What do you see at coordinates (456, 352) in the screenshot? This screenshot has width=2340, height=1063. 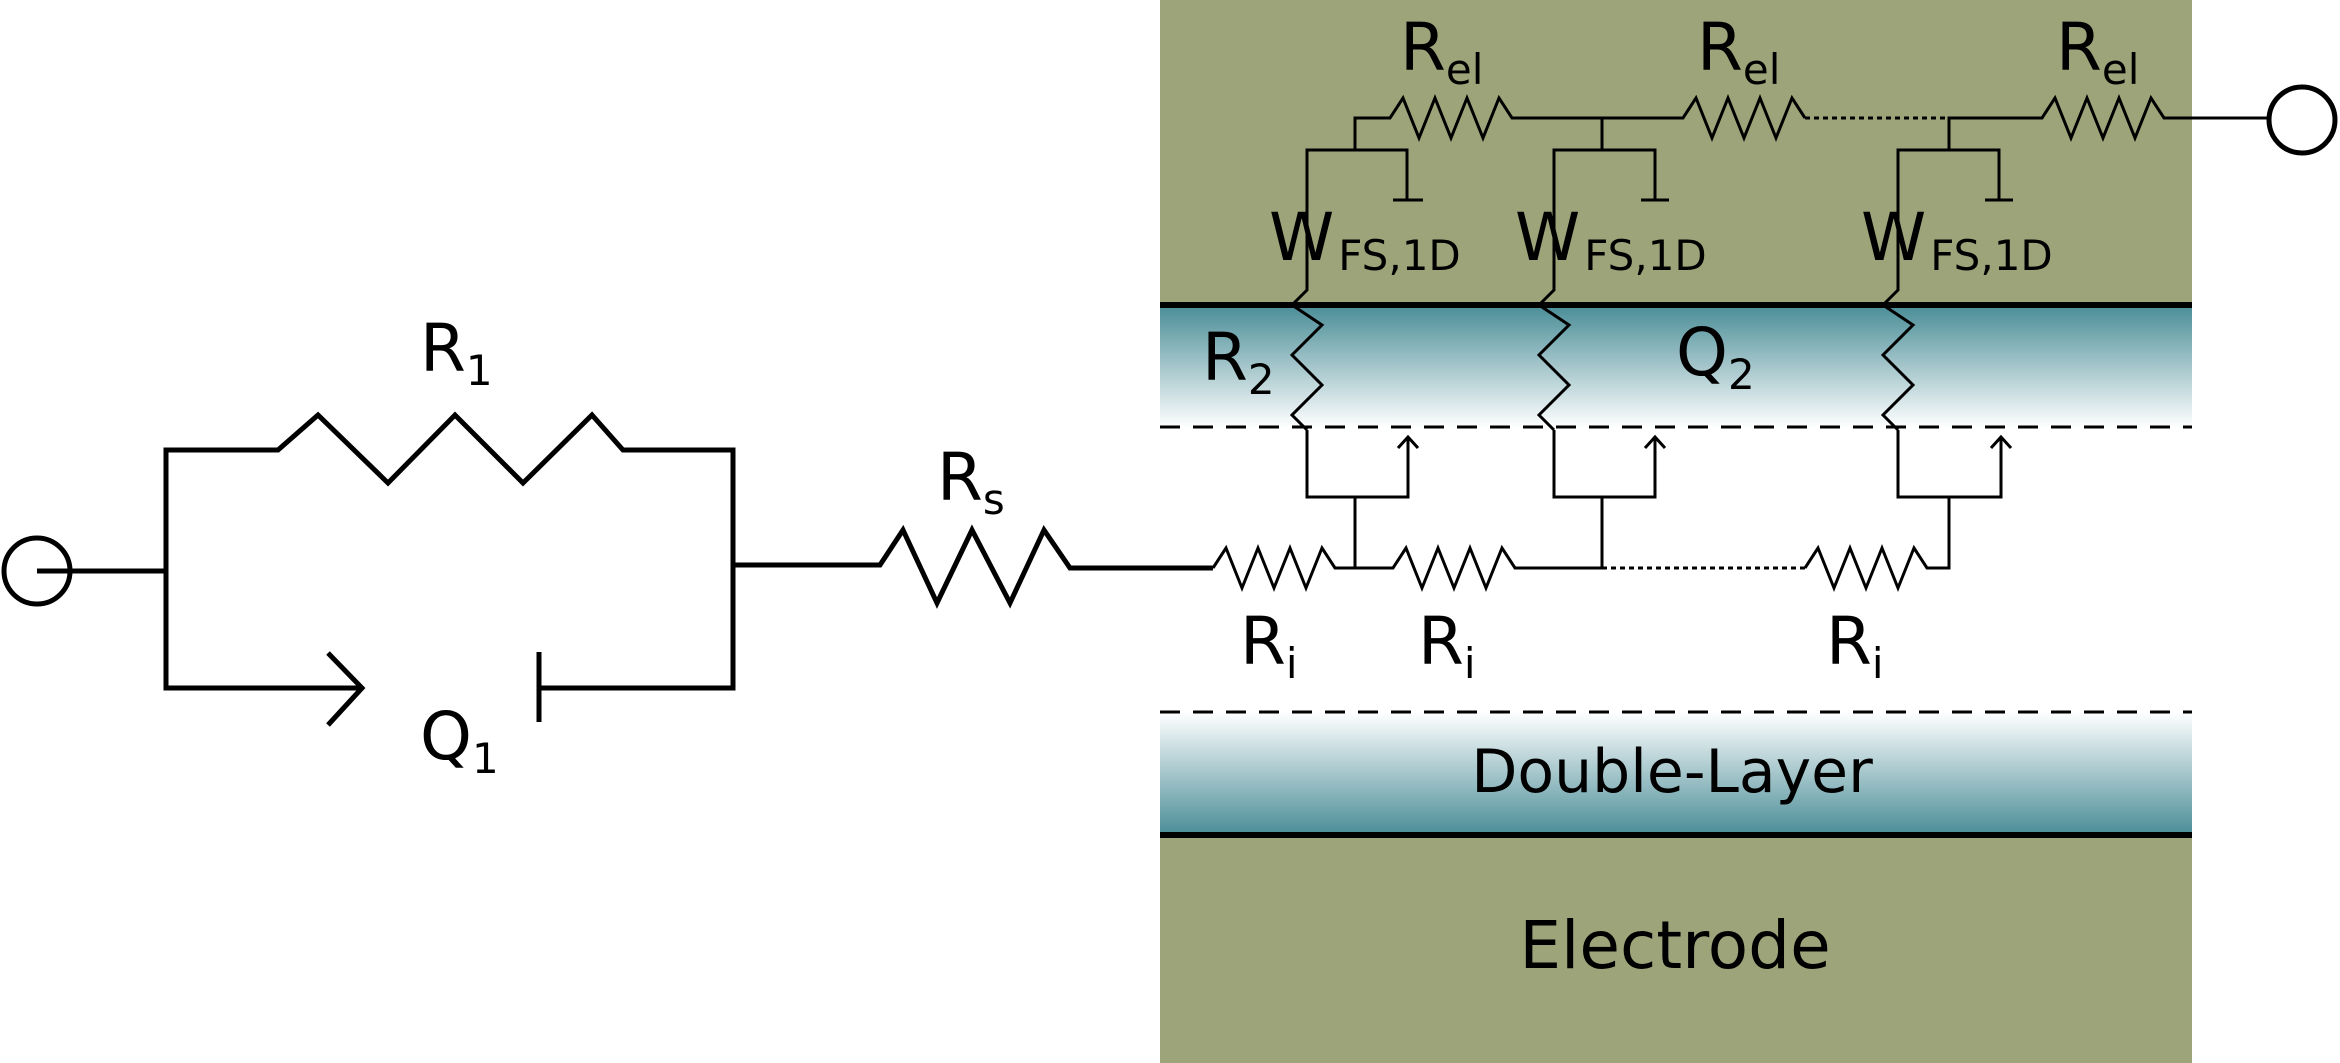 I see `r1-label: R1` at bounding box center [456, 352].